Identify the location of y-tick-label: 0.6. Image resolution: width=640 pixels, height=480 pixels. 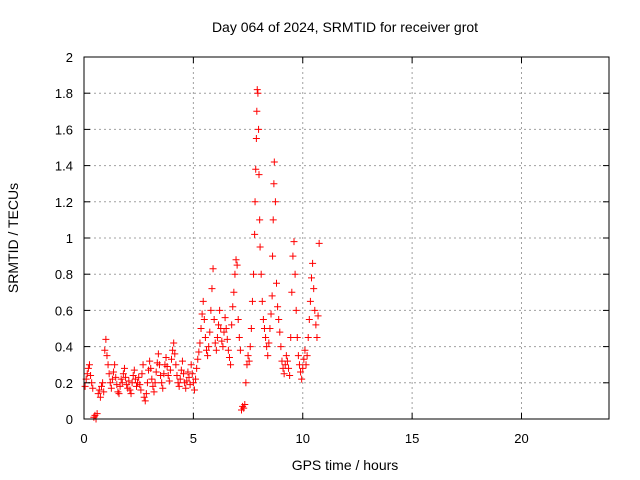
(64, 310).